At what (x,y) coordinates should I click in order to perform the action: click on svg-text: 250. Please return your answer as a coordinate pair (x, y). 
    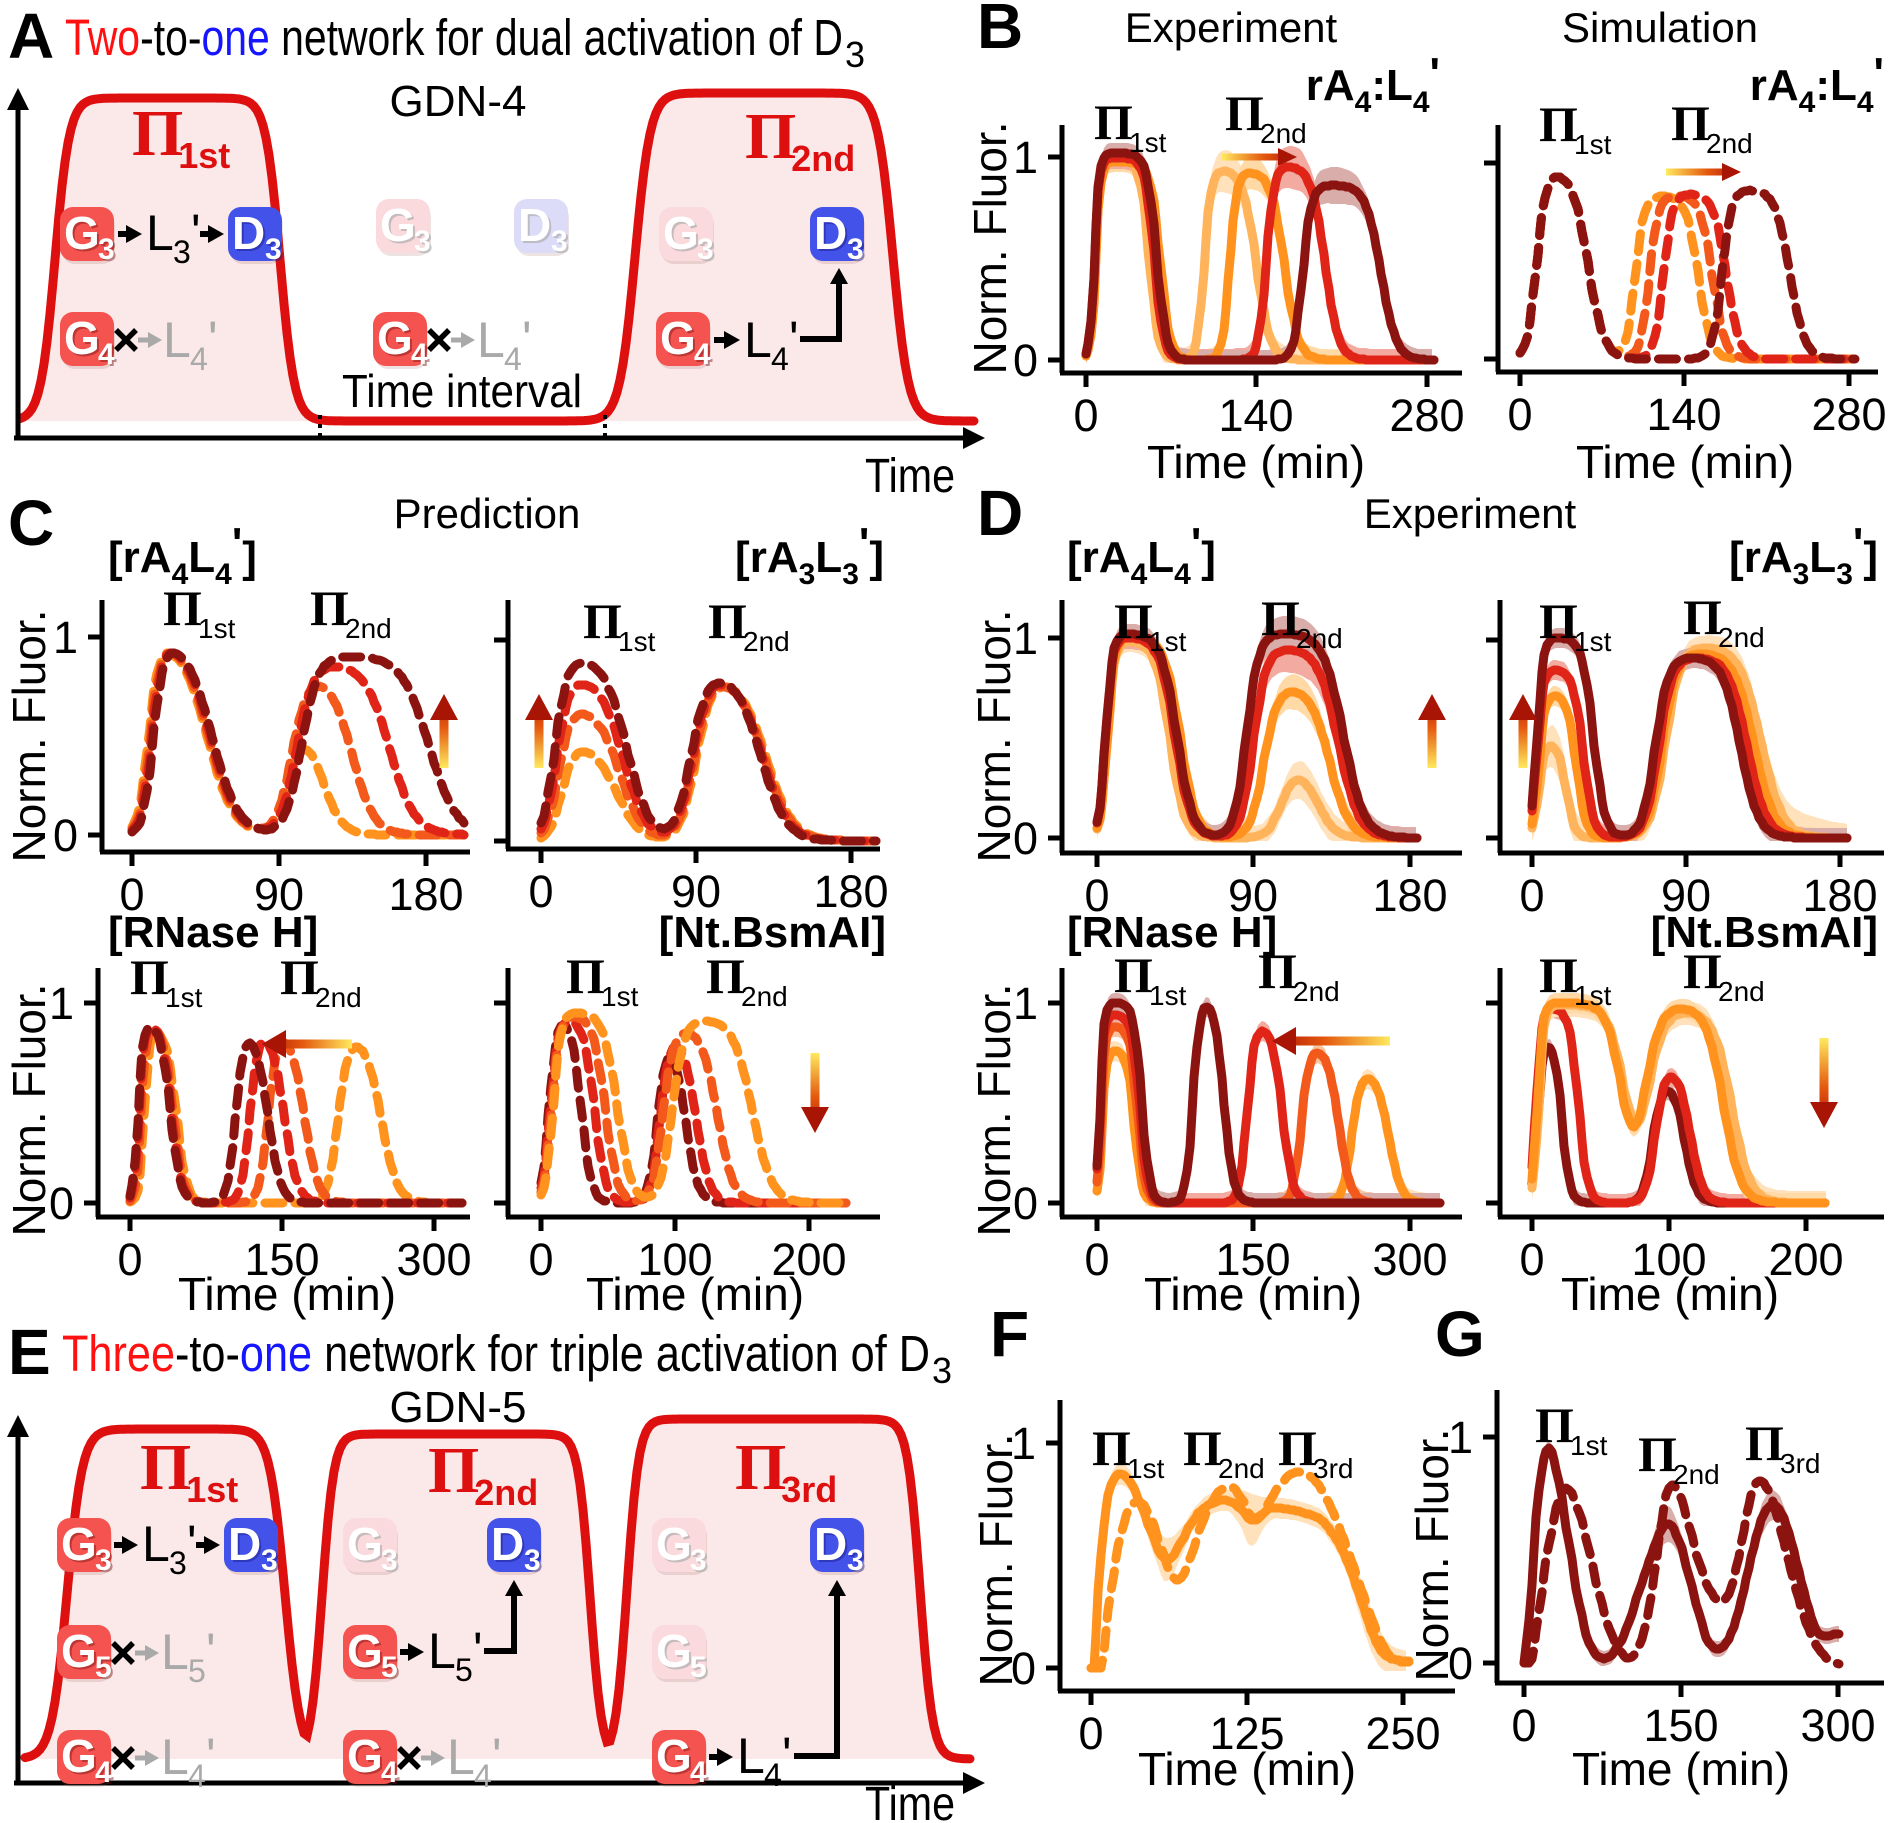
    Looking at the image, I should click on (1402, 1733).